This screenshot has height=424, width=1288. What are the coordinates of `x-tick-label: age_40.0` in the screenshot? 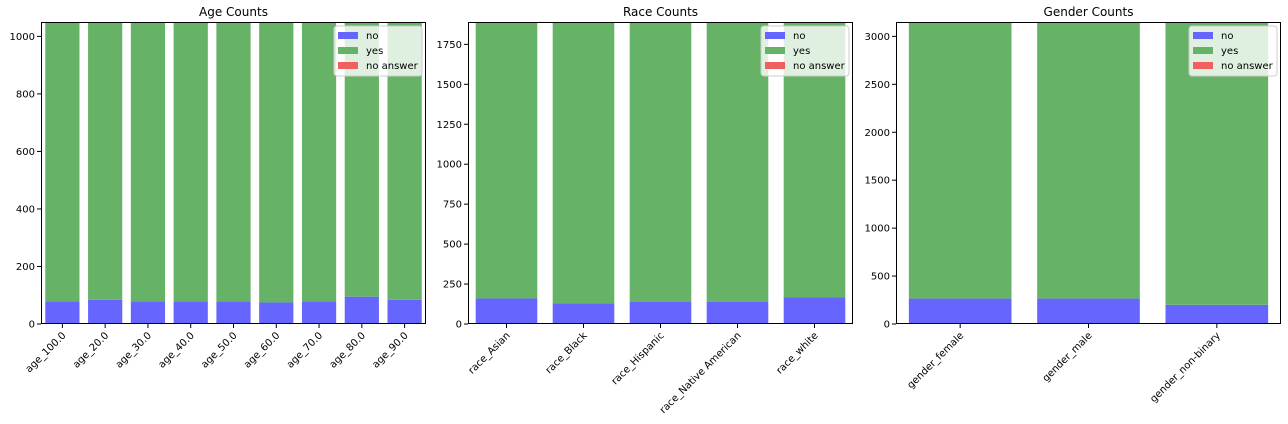 It's located at (177, 350).